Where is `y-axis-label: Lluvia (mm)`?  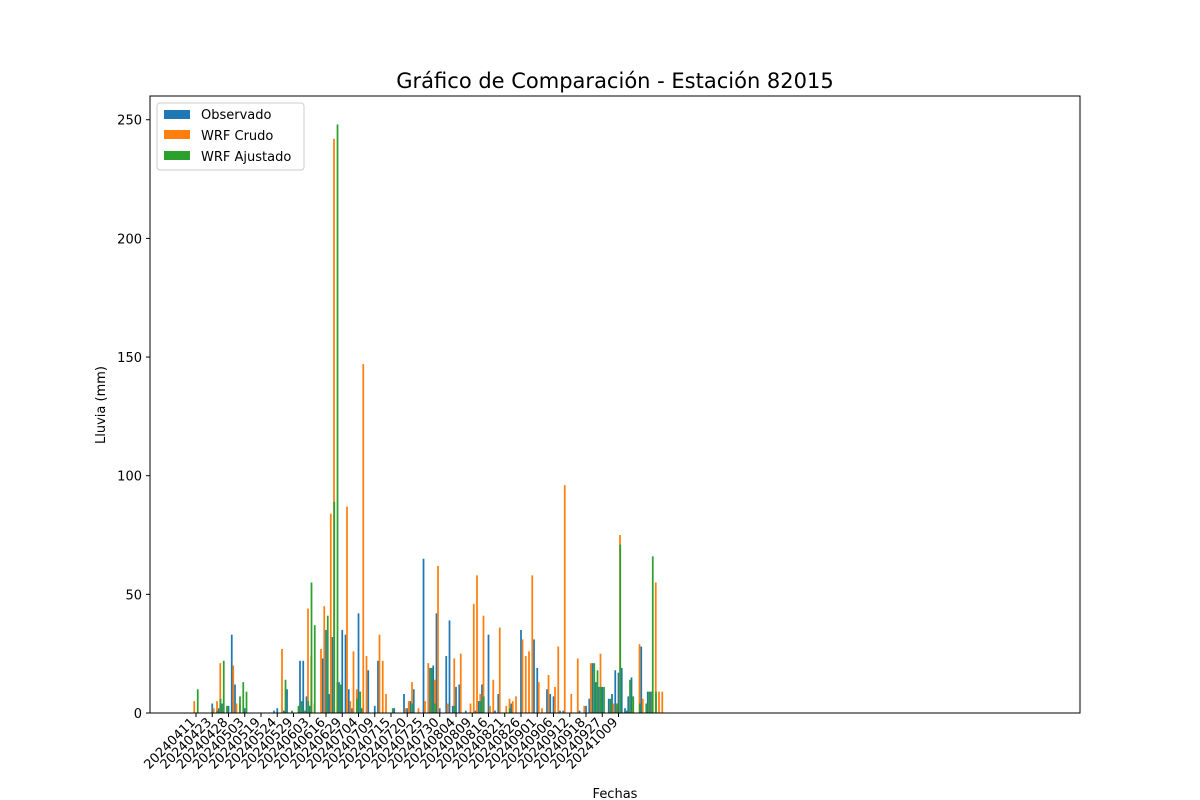
y-axis-label: Lluvia (mm) is located at coordinates (101, 405).